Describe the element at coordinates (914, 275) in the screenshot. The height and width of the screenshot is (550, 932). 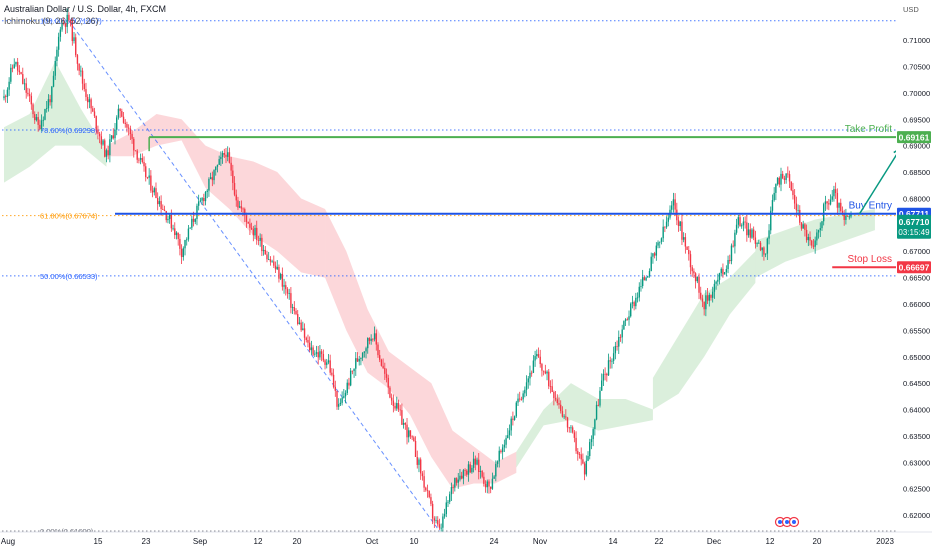
I see `price-axis-background` at that location.